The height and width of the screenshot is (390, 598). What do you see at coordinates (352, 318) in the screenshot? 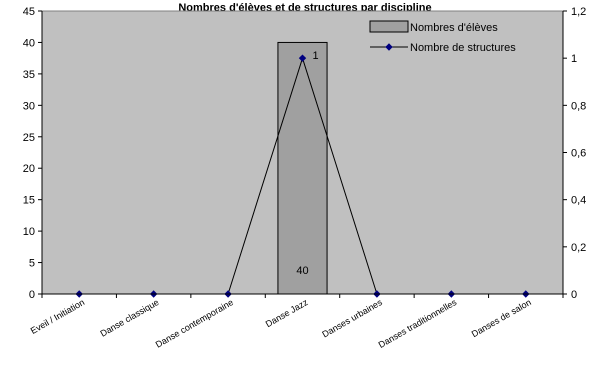
I see `x-category-label: Danses urbaines` at bounding box center [352, 318].